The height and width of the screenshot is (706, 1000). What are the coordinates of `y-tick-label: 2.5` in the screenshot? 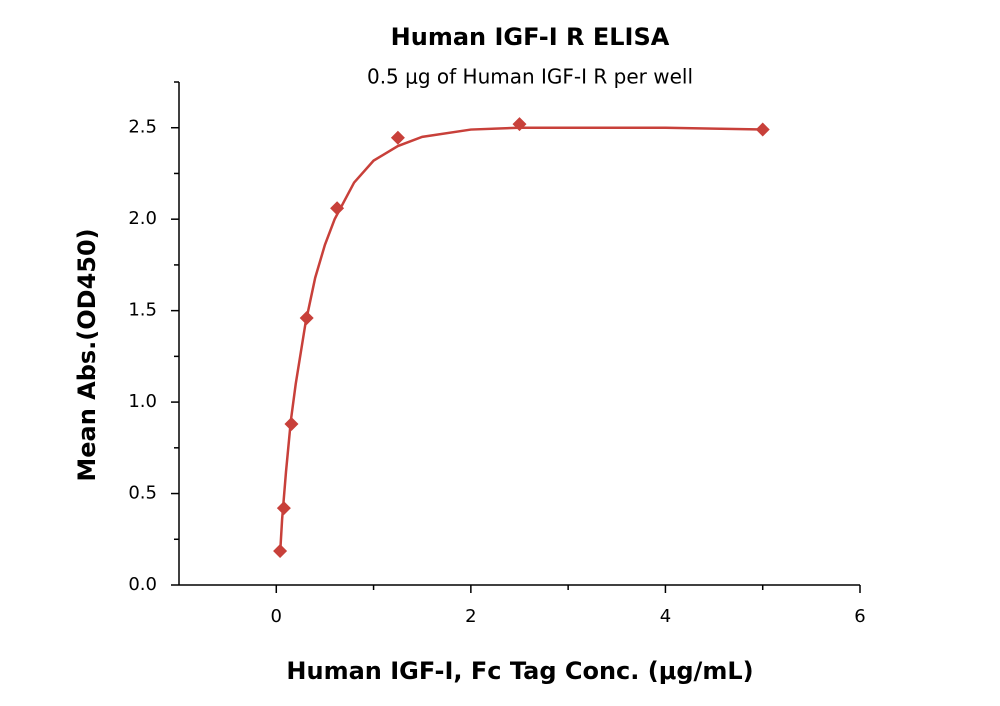 It's located at (142, 127).